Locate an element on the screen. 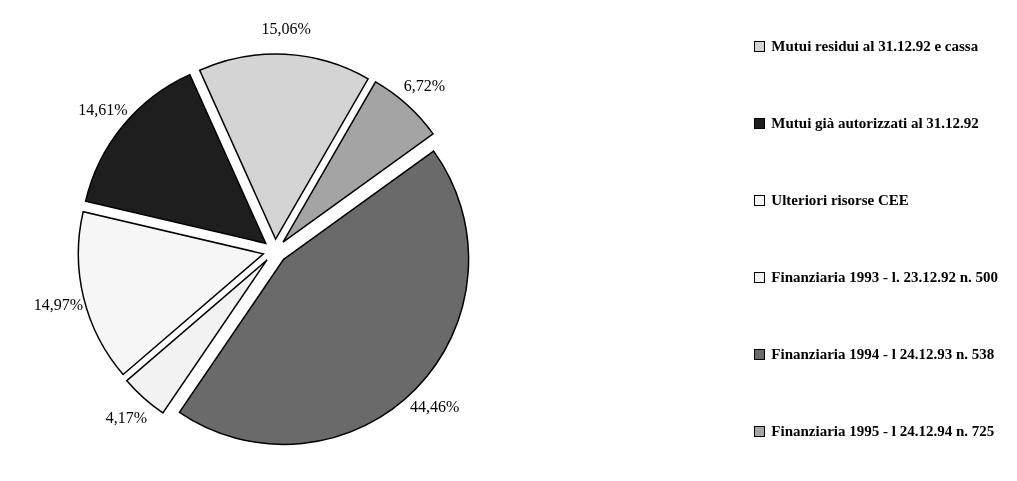  data-label: 14,97% is located at coordinates (58, 304).